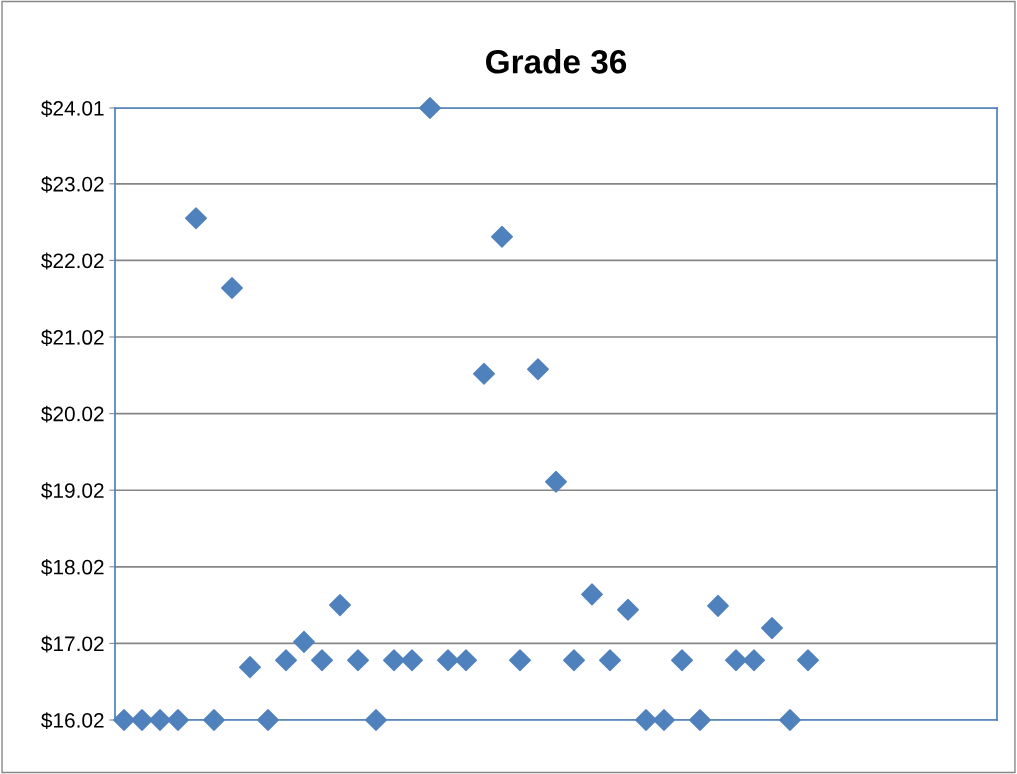 This screenshot has width=1017, height=774. Describe the element at coordinates (72, 108) in the screenshot. I see `y-tick-label: $24.01` at that location.